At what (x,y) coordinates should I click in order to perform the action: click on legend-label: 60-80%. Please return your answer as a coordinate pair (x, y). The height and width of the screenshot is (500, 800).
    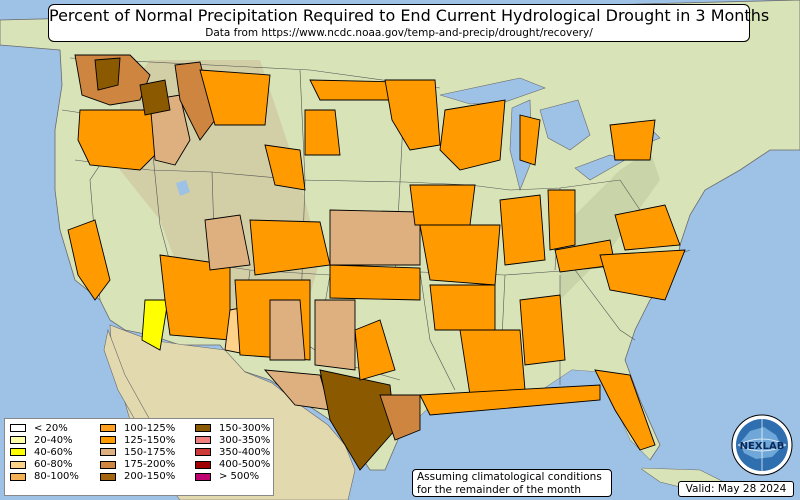
    Looking at the image, I should click on (53, 465).